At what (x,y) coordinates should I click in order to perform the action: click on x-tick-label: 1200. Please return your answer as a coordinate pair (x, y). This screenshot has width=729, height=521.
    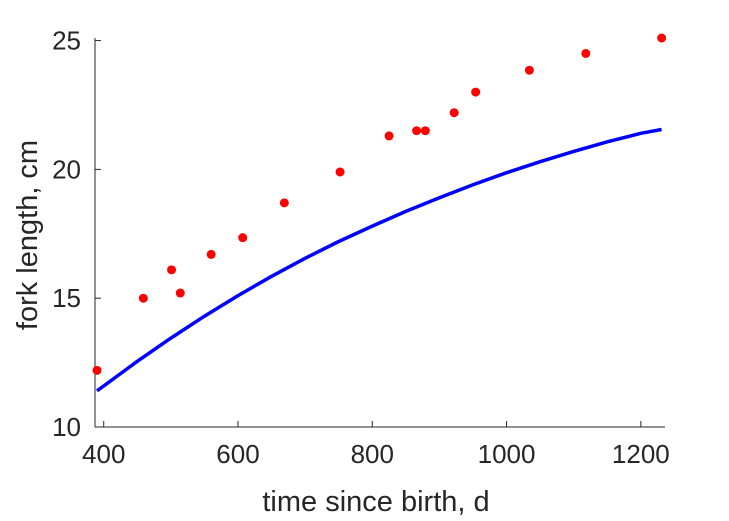
    Looking at the image, I should click on (641, 454).